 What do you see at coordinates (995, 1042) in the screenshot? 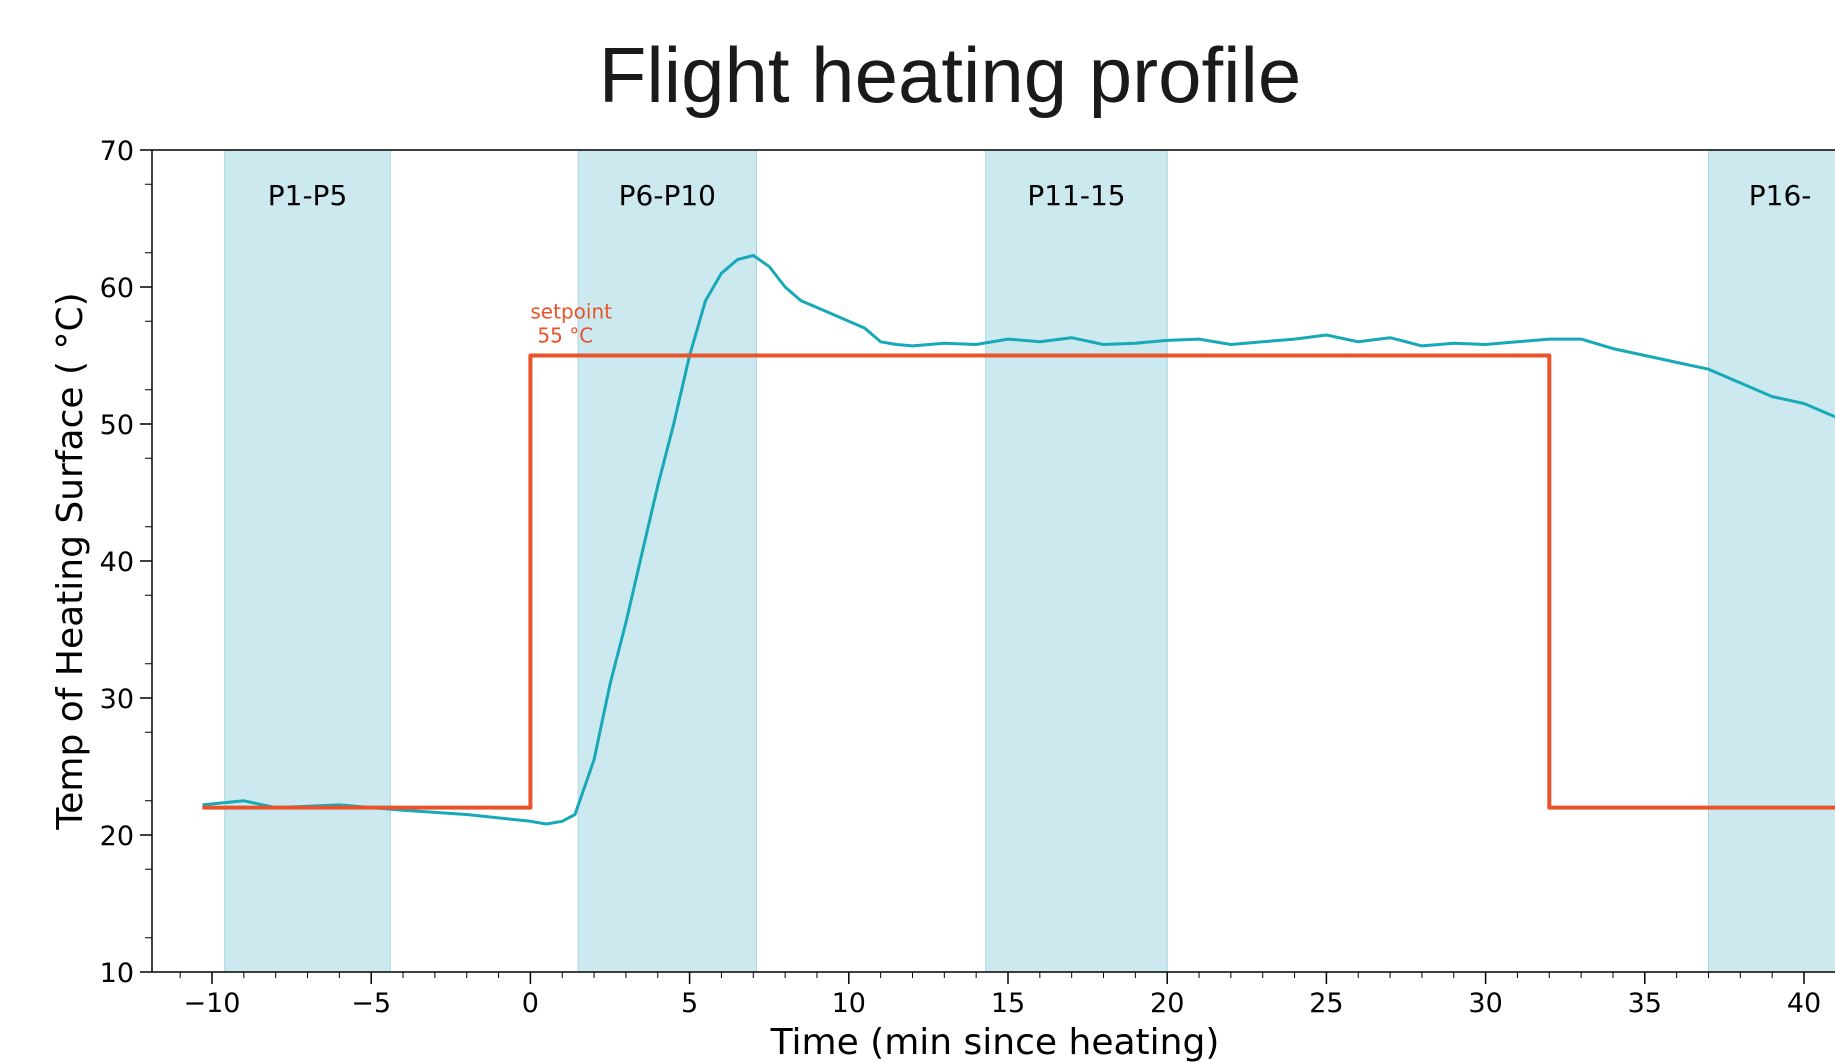
I see `x-axis-label: Time (min since heating)` at bounding box center [995, 1042].